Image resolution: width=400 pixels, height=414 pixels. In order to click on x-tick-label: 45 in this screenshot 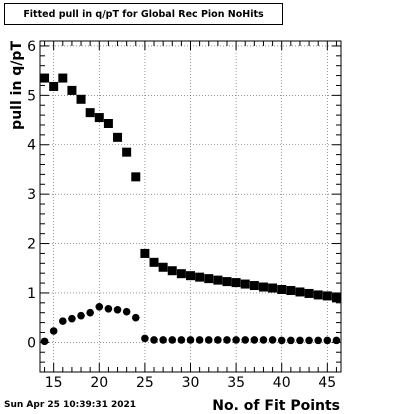, I will do `click(327, 383)`.